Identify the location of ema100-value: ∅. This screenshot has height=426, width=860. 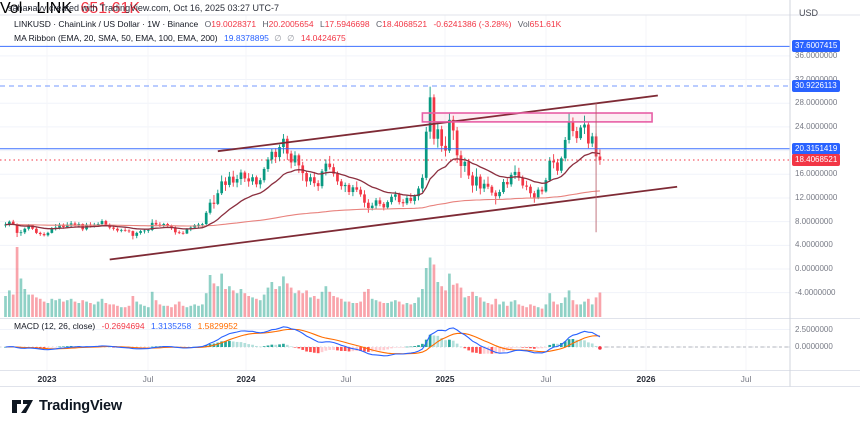
(291, 38).